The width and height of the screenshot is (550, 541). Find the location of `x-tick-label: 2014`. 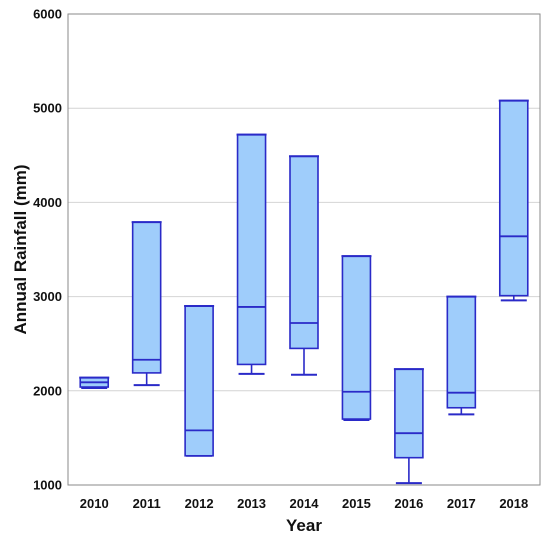

x-tick-label: 2014 is located at coordinates (305, 503).